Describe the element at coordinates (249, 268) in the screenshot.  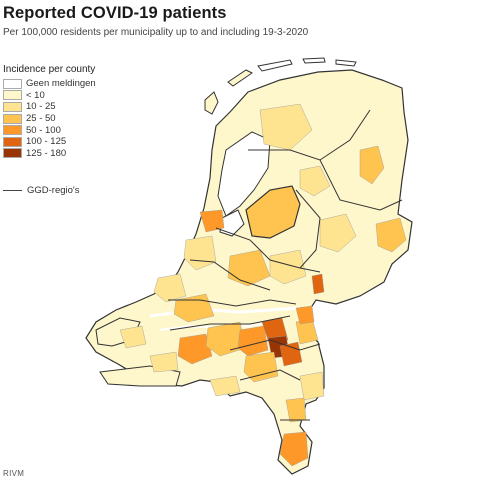
I see `patch-utrecht` at that location.